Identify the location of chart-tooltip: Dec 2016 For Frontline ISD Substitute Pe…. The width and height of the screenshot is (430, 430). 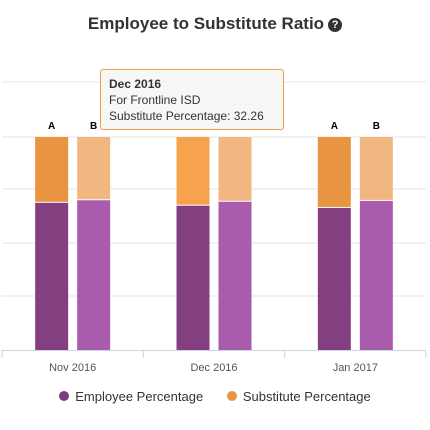
(192, 99).